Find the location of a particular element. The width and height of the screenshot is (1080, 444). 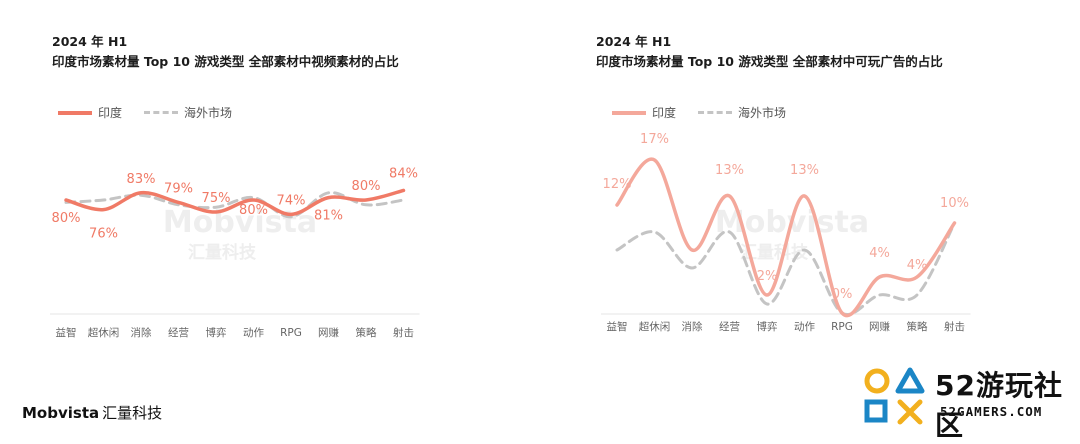

right-chart-title: 2024 年 H1 is located at coordinates (634, 41).